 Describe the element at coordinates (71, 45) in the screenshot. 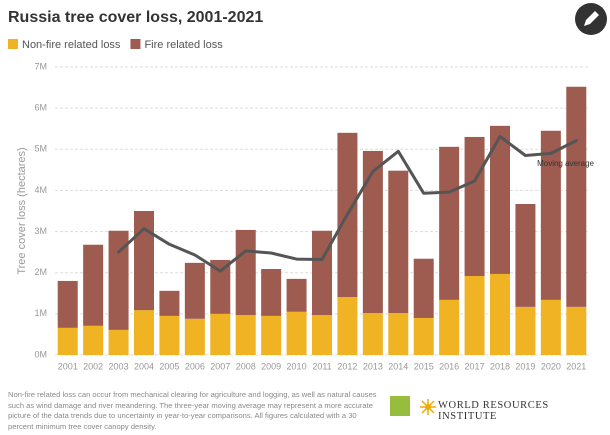

I see `legend-label: Non-fire related loss` at that location.